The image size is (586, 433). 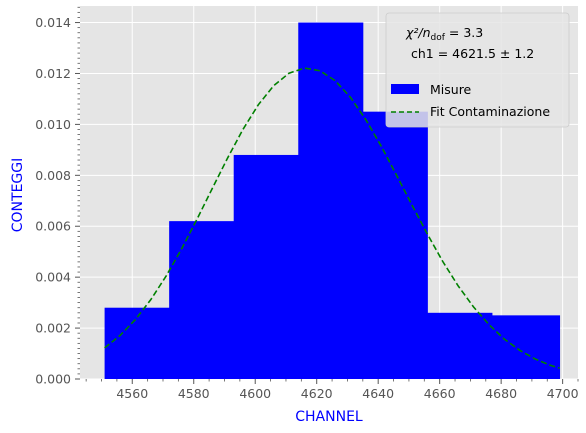 I want to click on y-tick-label-7: 0.014, so click(x=53, y=22).